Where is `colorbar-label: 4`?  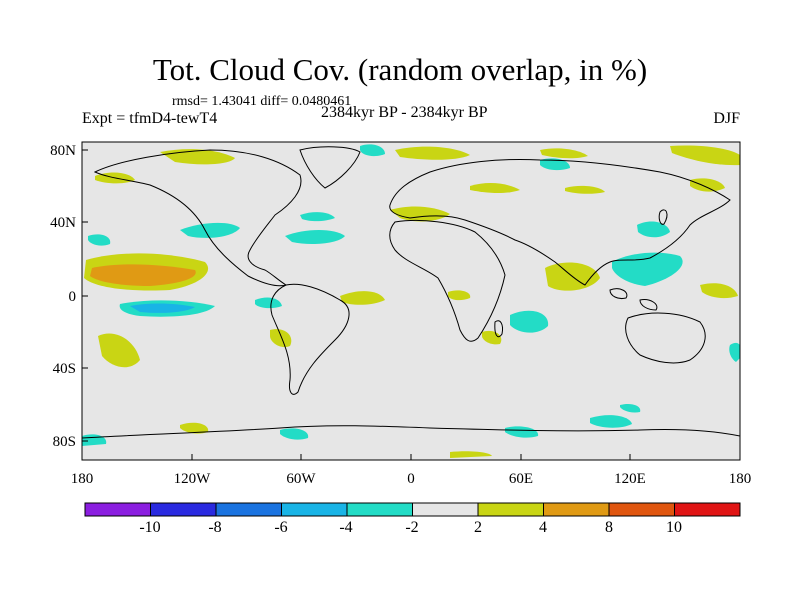
colorbar-label: 4 is located at coordinates (543, 527).